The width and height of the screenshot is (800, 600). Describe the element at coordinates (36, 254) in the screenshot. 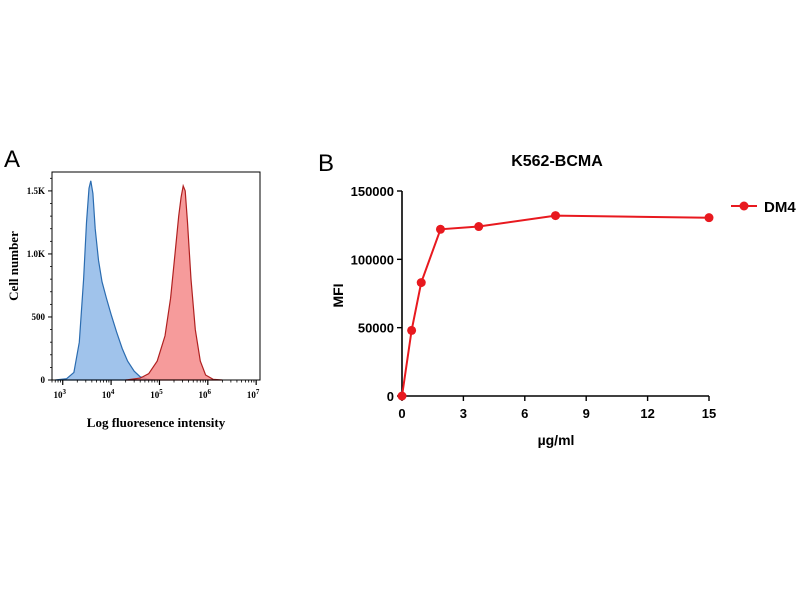

I see `y-tick-label: 1.0K` at that location.